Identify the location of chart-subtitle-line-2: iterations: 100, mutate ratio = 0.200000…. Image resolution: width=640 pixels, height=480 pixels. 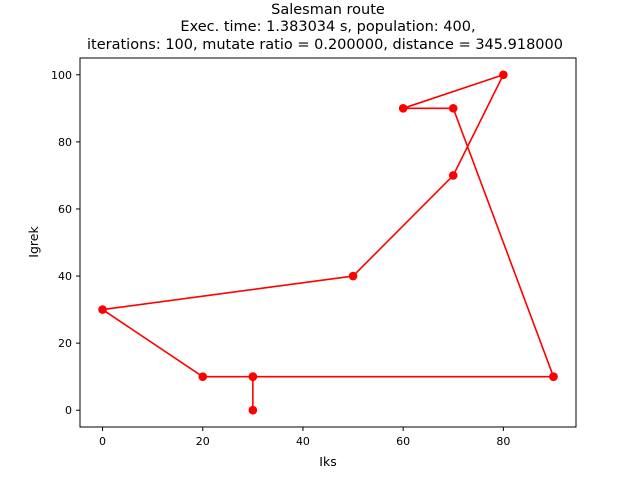
(325, 45).